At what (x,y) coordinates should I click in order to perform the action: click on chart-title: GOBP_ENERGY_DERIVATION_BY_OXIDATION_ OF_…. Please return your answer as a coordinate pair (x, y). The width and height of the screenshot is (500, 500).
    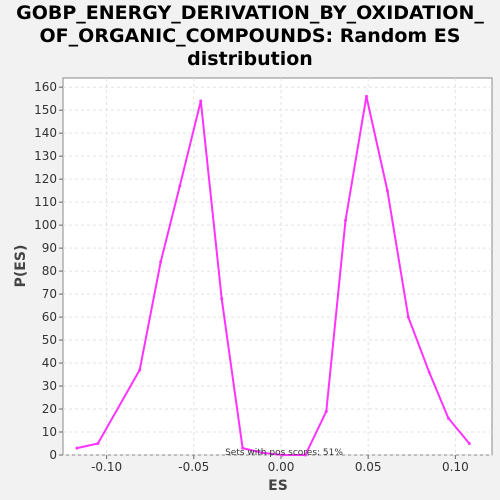
    Looking at the image, I should click on (250, 36).